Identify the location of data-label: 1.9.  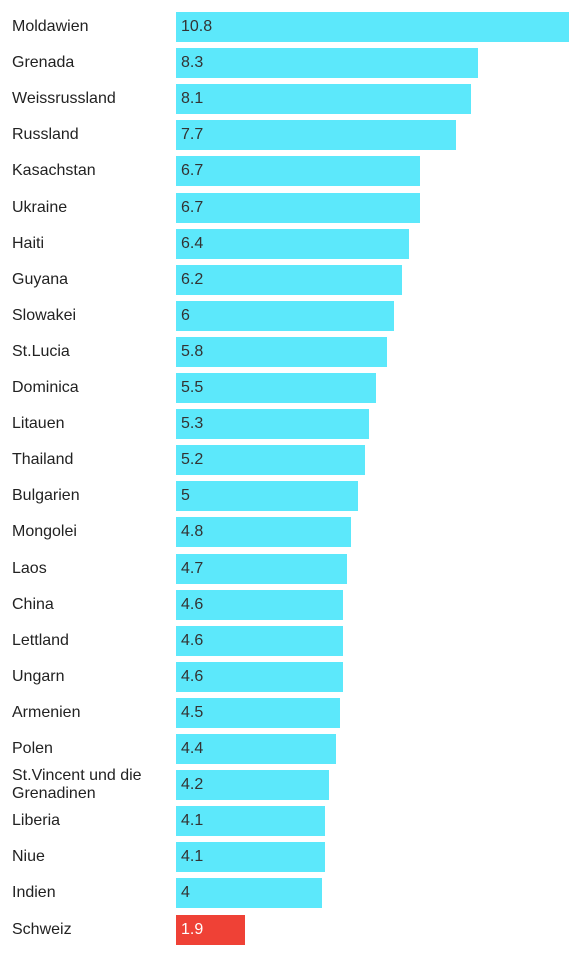
(192, 929).